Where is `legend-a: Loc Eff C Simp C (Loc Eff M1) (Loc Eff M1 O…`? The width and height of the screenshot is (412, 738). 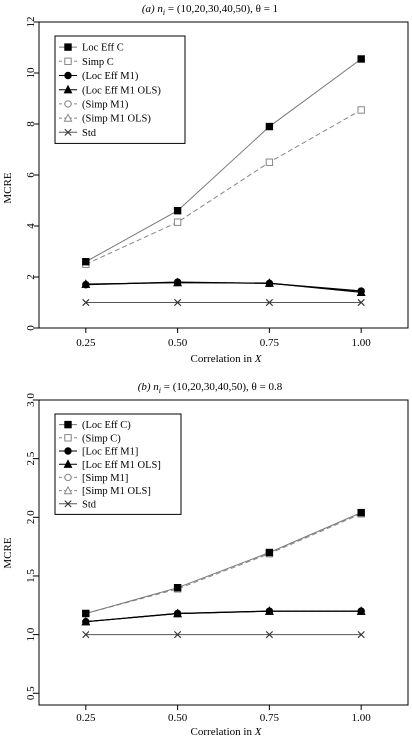 legend-a: Loc Eff C Simp C (Loc Eff M1) (Loc Eff M1 O… is located at coordinates (120, 89).